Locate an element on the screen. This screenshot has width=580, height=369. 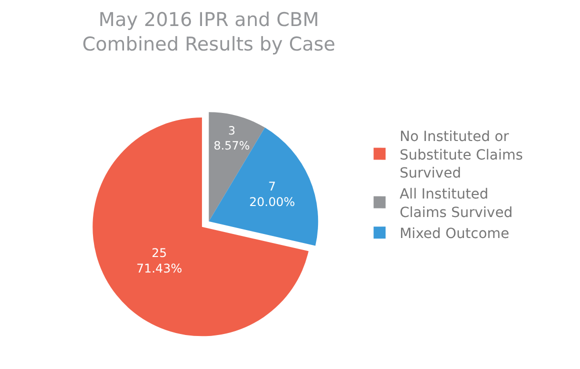
legend-label: Mixed Outcome is located at coordinates (455, 234).